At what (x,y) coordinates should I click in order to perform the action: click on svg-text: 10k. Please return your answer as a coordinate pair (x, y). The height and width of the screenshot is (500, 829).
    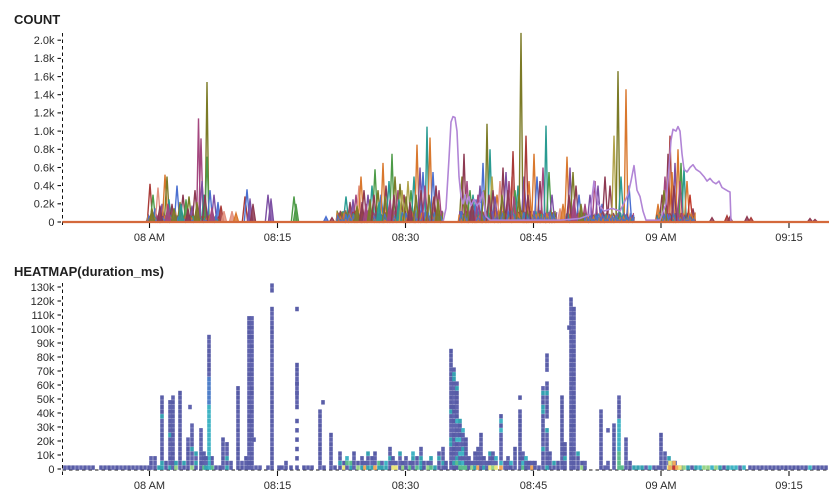
    Looking at the image, I should click on (46, 456).